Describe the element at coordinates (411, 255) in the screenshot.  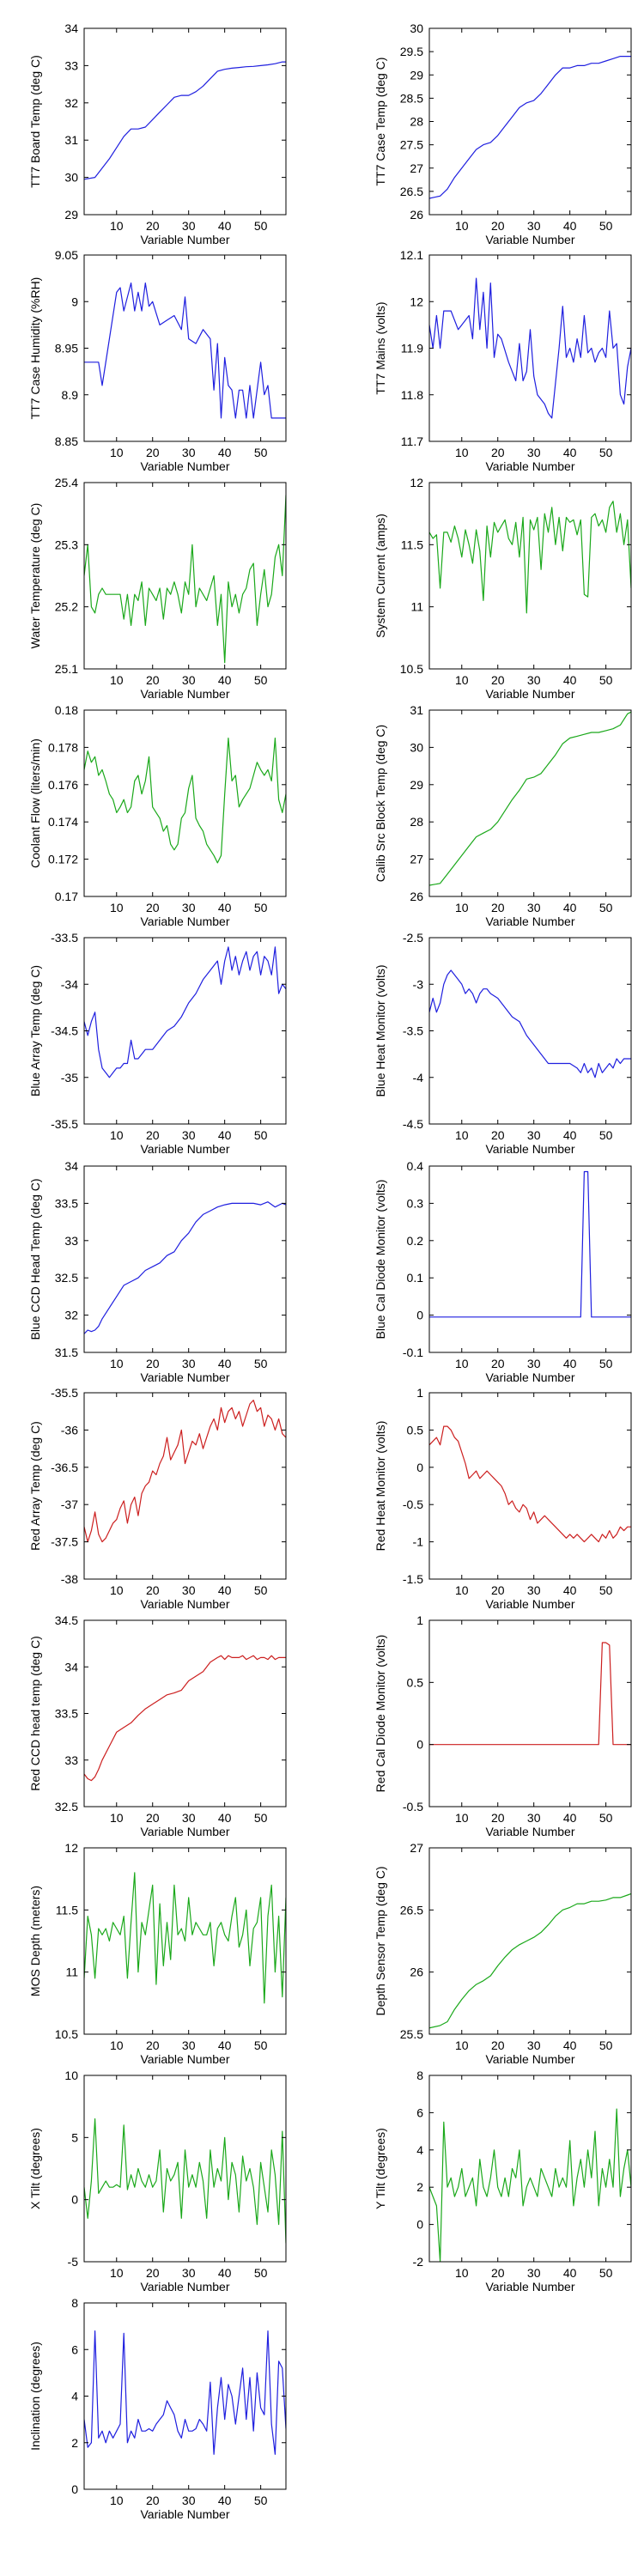
I see `y-tick-label: 12.1` at that location.